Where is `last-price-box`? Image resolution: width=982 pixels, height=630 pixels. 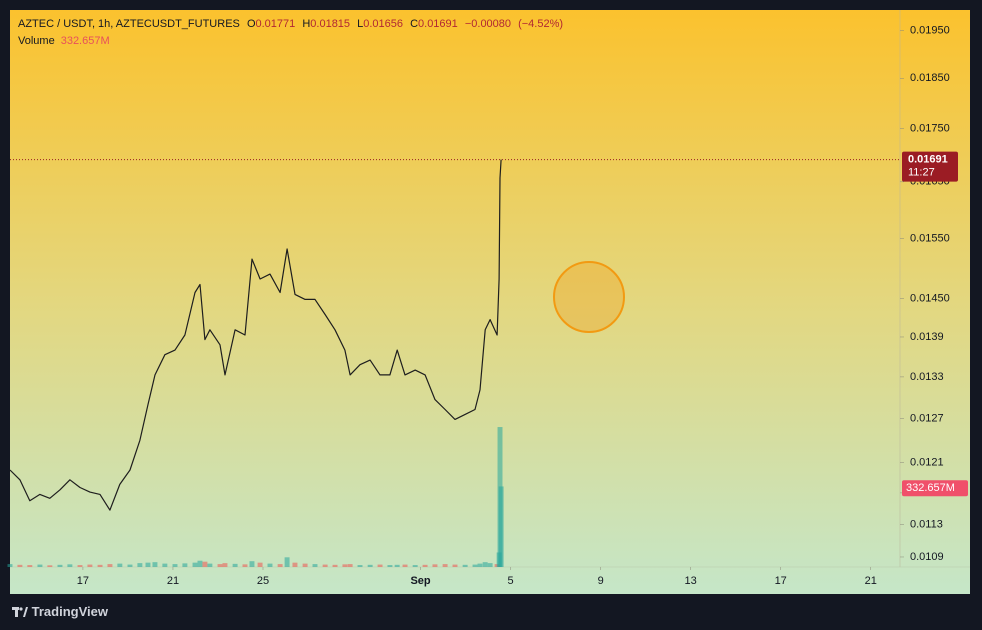
last-price-box is located at coordinates (930, 166).